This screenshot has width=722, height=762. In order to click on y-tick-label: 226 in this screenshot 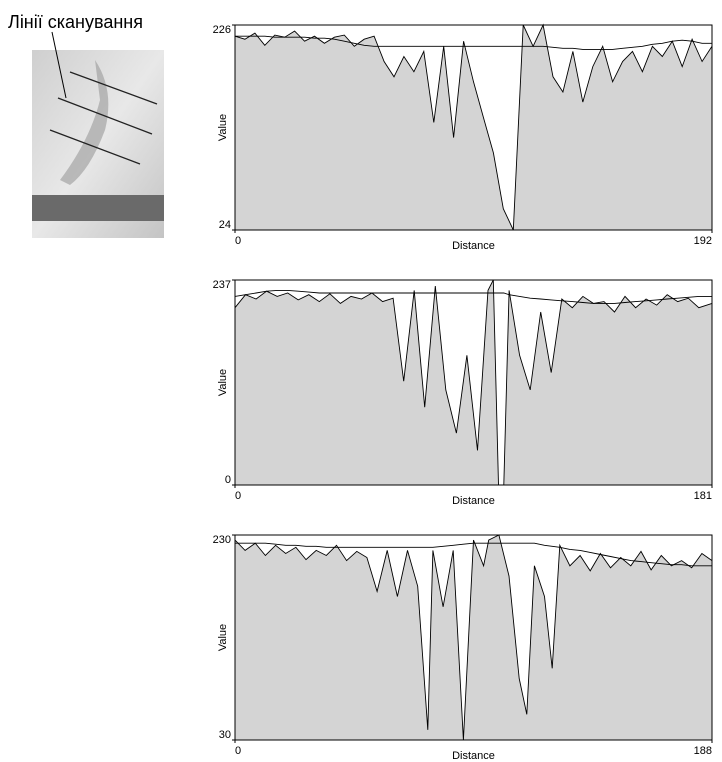, I will do `click(222, 30)`.